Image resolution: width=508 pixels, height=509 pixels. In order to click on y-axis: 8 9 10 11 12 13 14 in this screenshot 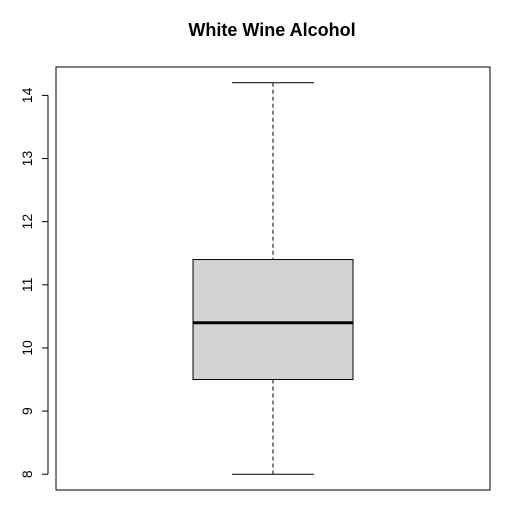, I will do `click(34, 282)`.